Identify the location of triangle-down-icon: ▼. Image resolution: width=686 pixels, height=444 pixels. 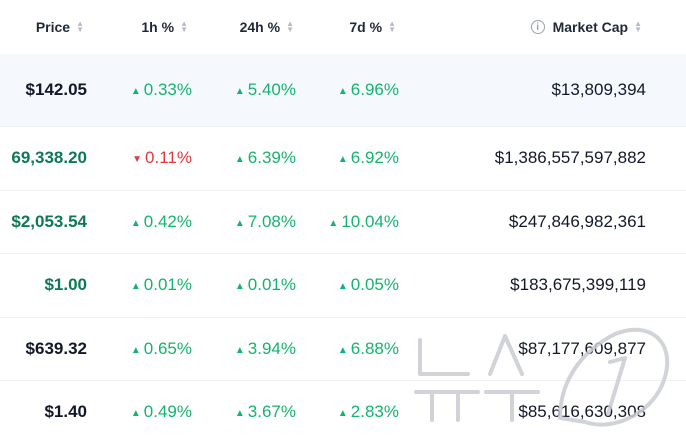
(137, 160).